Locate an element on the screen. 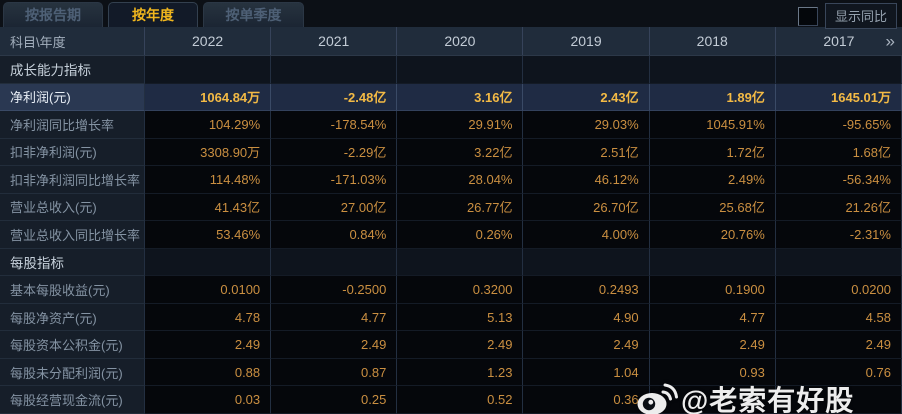 This screenshot has width=902, height=414. cell-value: 1645.01万 is located at coordinates (838, 97).